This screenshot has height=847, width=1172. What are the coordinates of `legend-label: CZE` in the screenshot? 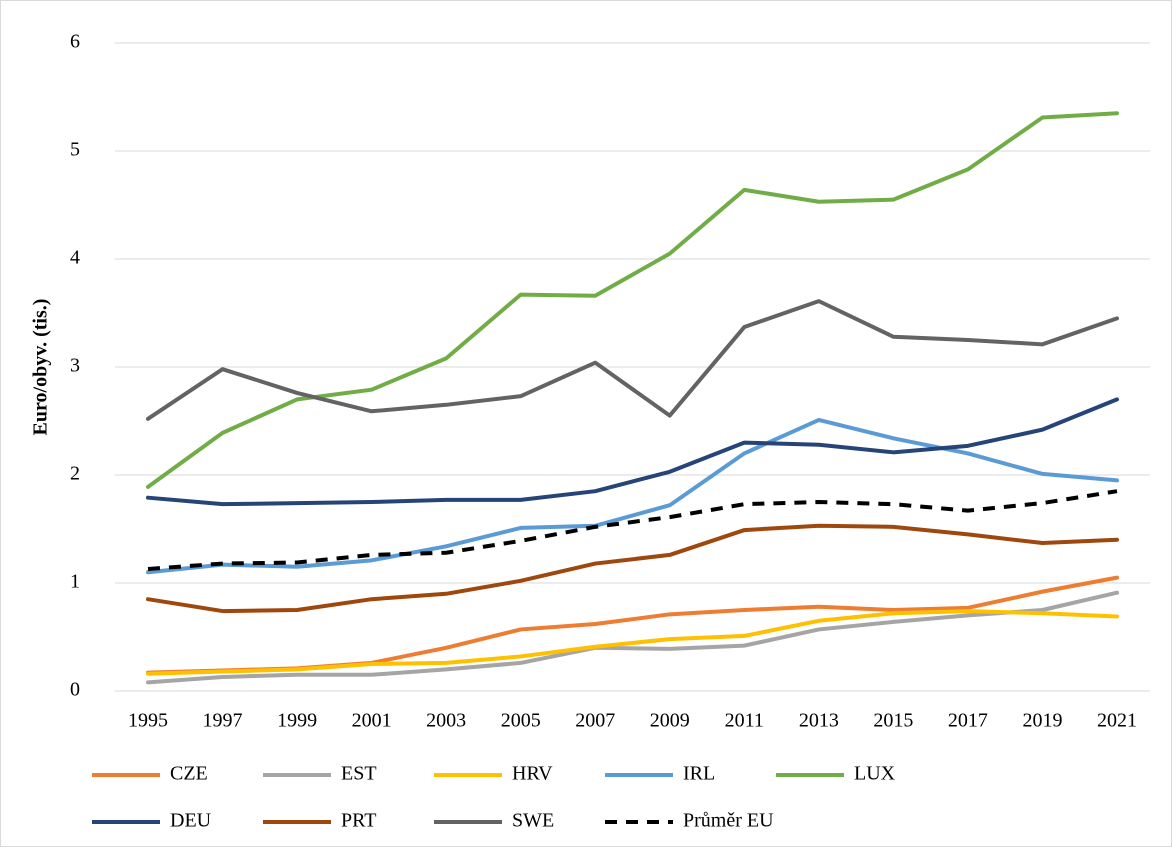 It's located at (189, 774).